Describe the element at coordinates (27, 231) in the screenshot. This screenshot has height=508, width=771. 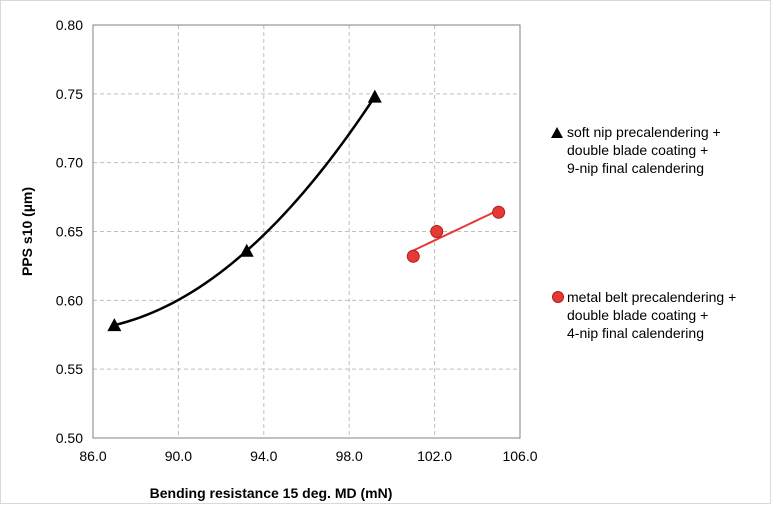
I see `y-axis-title: PPS s10 (µm)` at that location.